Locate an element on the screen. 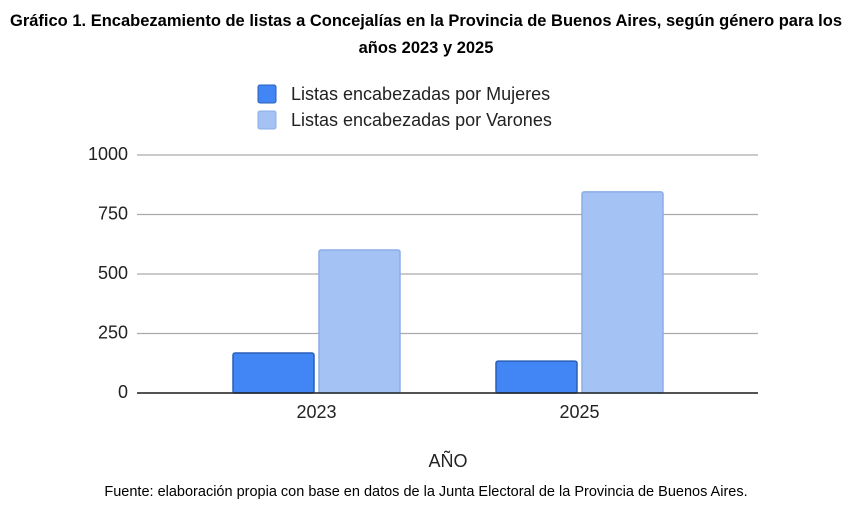  y-tick-label: 500 is located at coordinates (113, 273).